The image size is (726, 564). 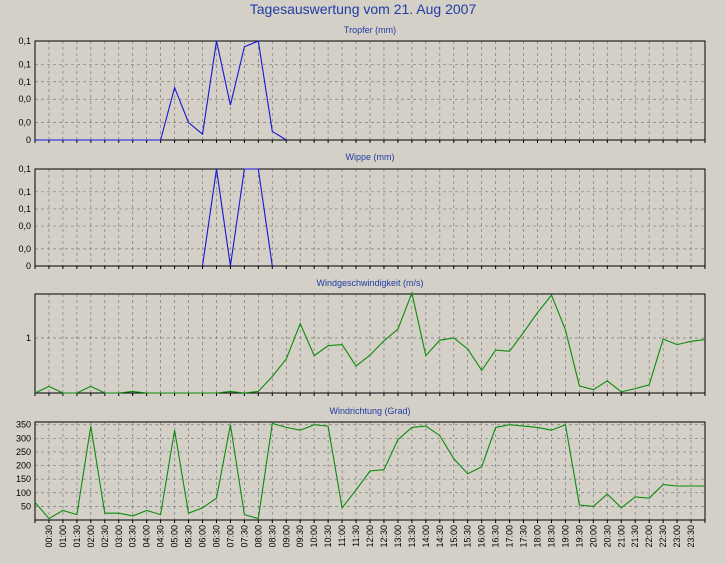 I want to click on y-tick-label: 350, so click(x=23, y=425).